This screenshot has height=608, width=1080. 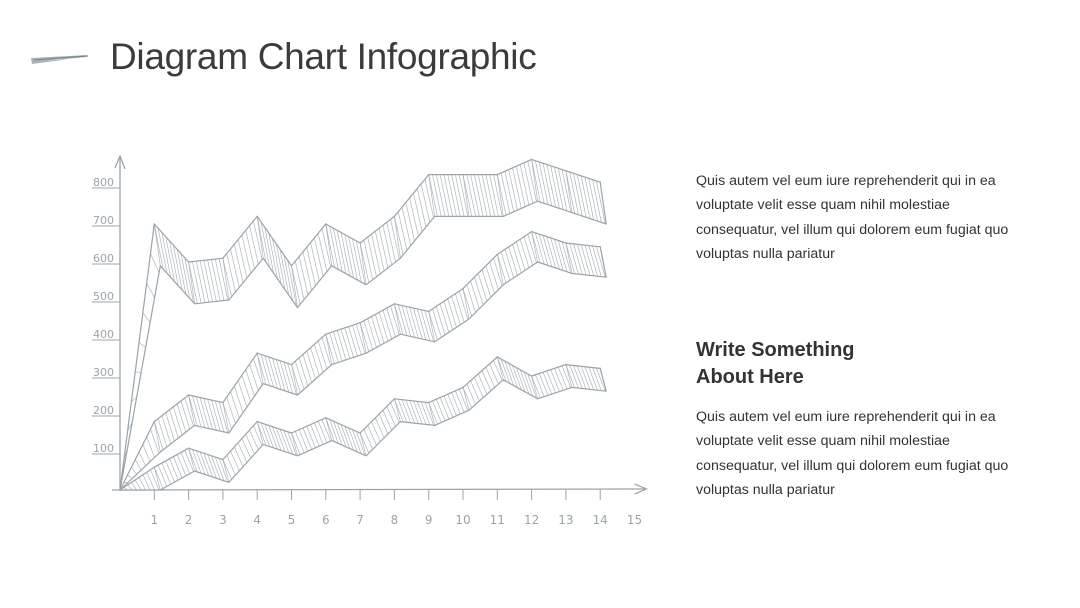 I want to click on y-axis-ticks: 100 200 300 400 500 600 700 800, so click(x=106, y=315).